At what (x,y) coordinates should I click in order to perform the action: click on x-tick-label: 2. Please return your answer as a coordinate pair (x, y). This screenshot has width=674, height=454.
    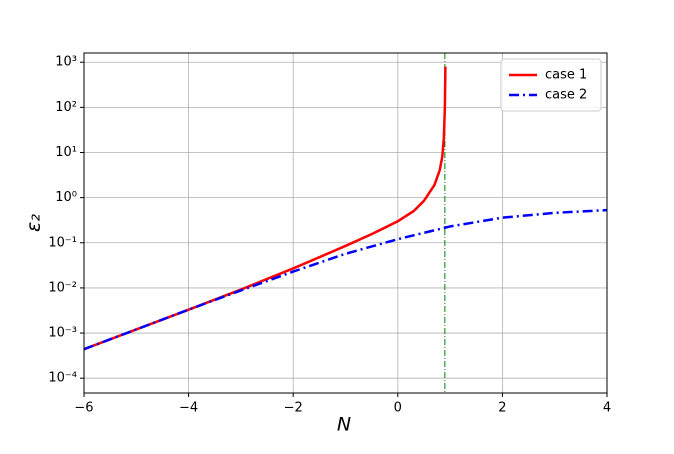
    Looking at the image, I should click on (502, 408).